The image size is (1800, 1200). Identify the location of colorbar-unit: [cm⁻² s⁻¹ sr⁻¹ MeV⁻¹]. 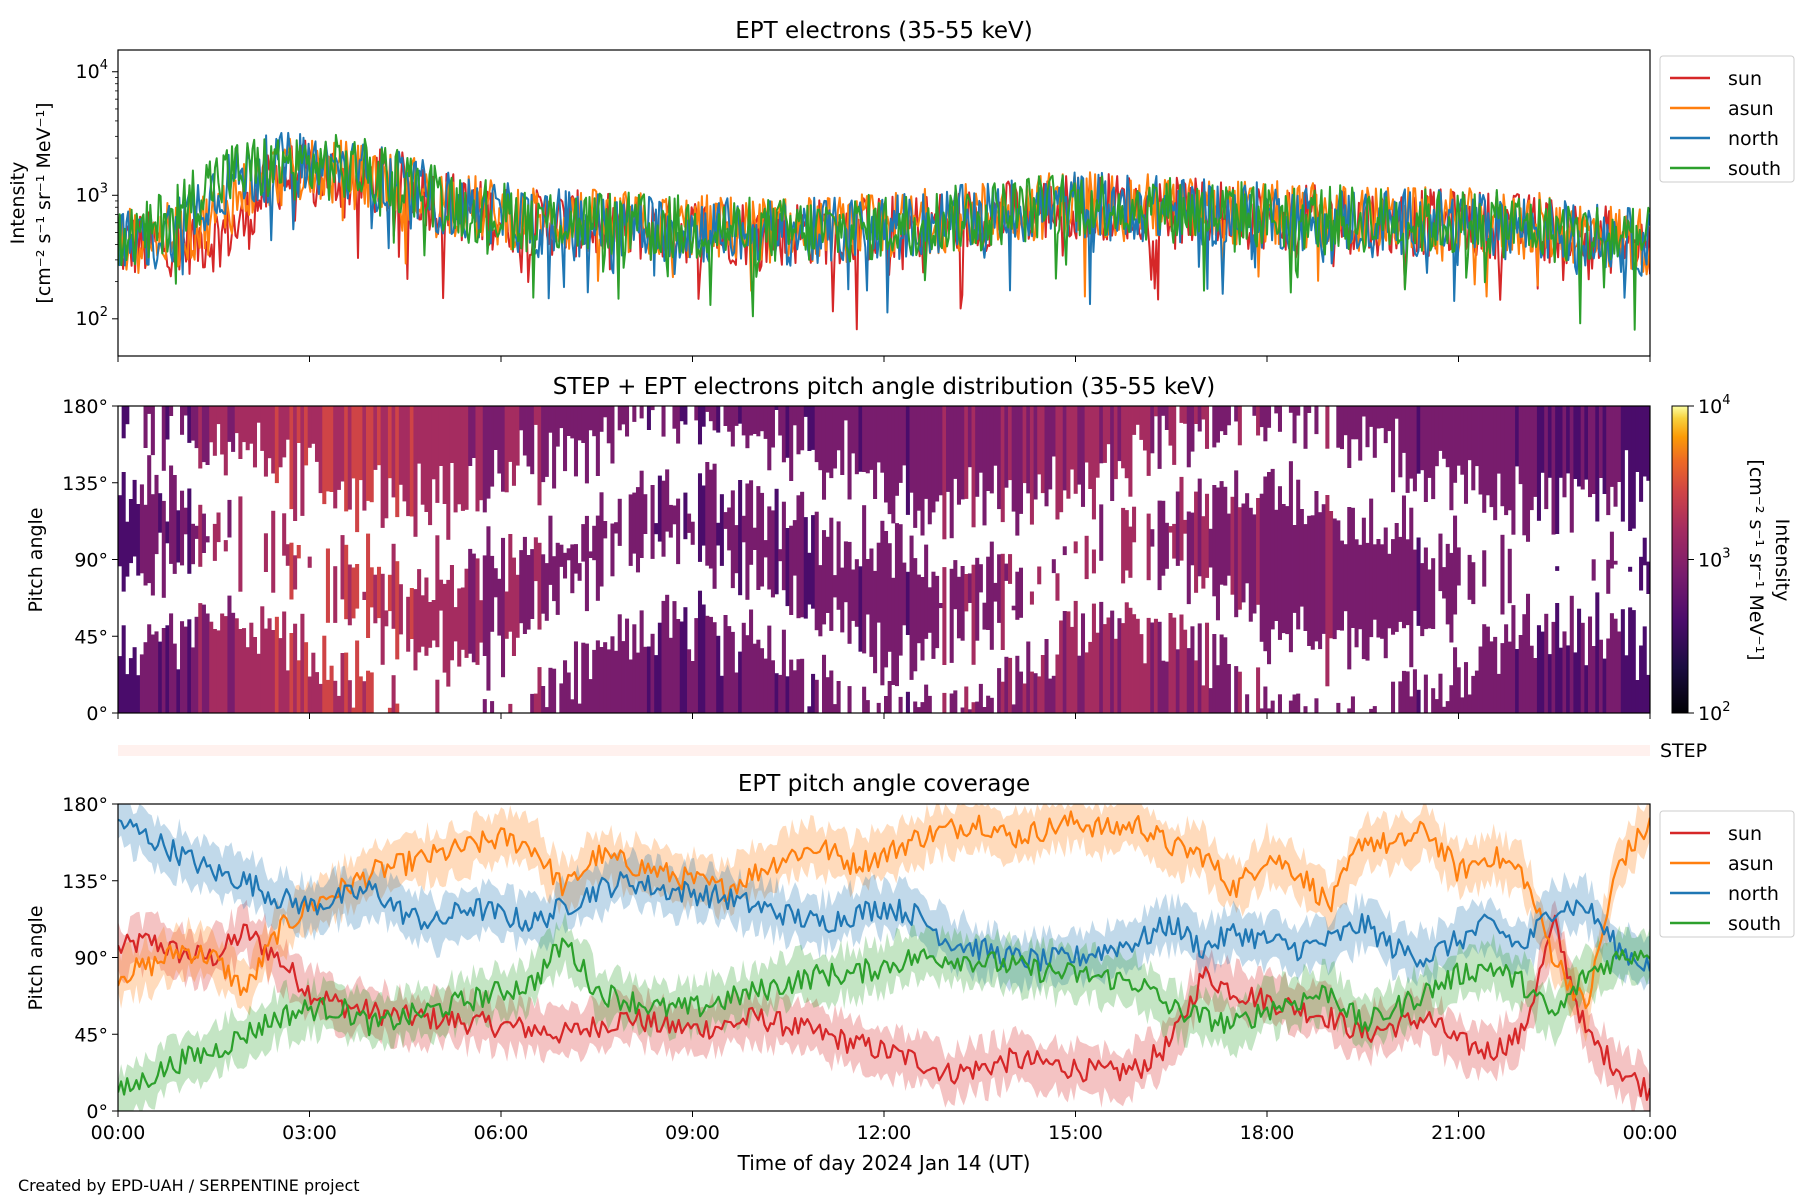
(1756, 559).